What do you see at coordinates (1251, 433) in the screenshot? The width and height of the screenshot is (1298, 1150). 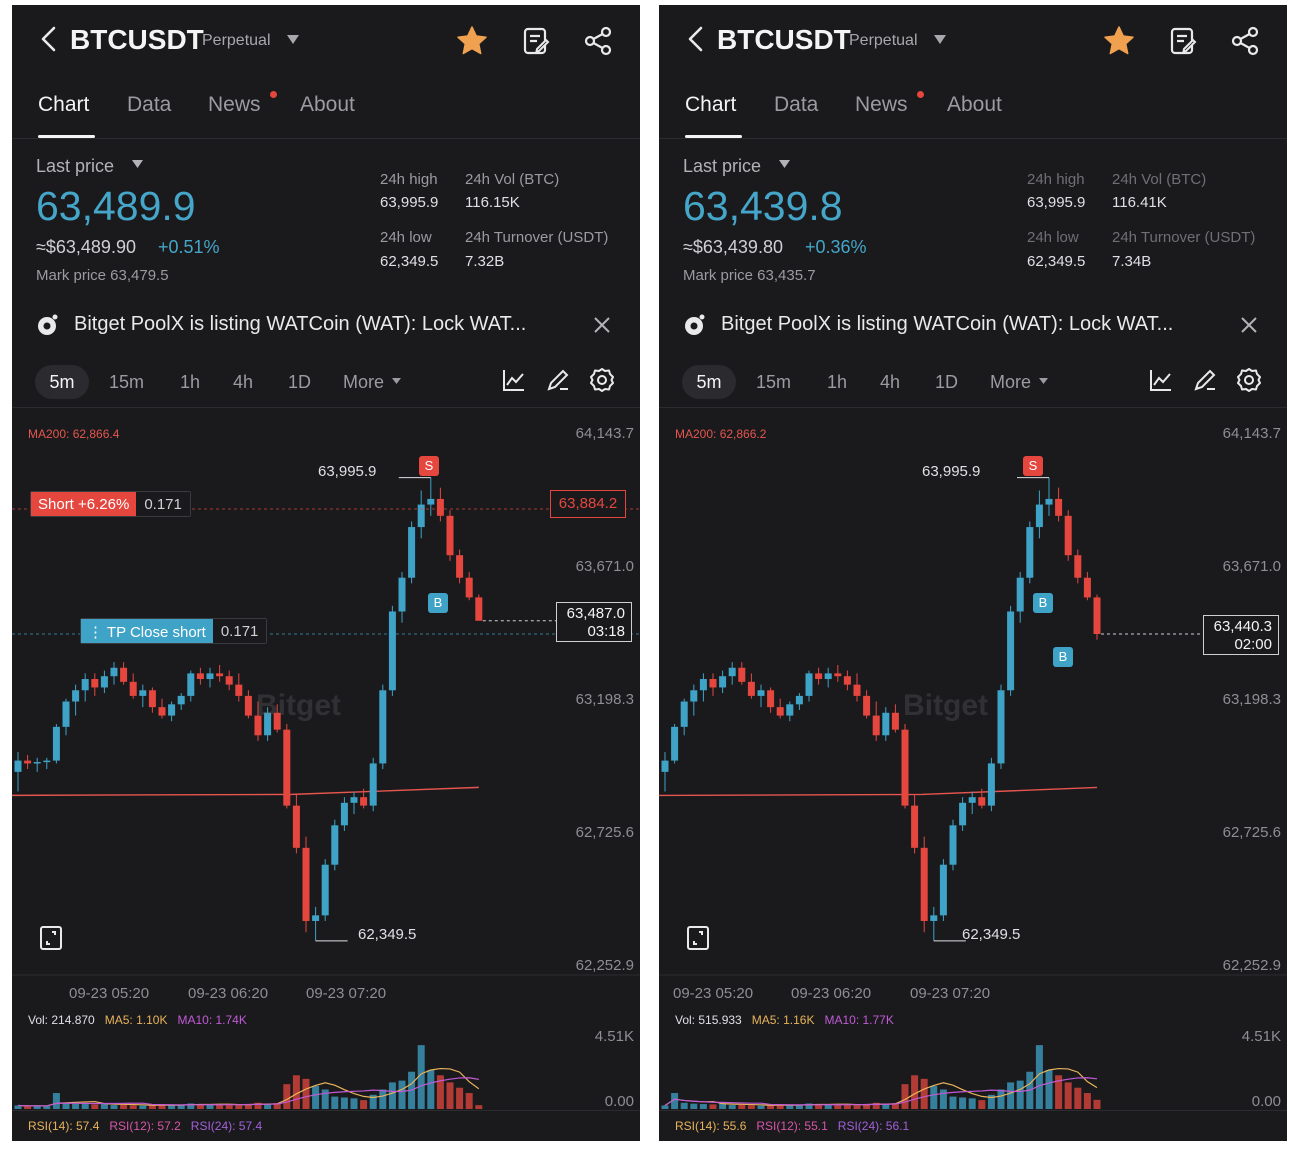 I see `y-axis-label: 64,143.7` at bounding box center [1251, 433].